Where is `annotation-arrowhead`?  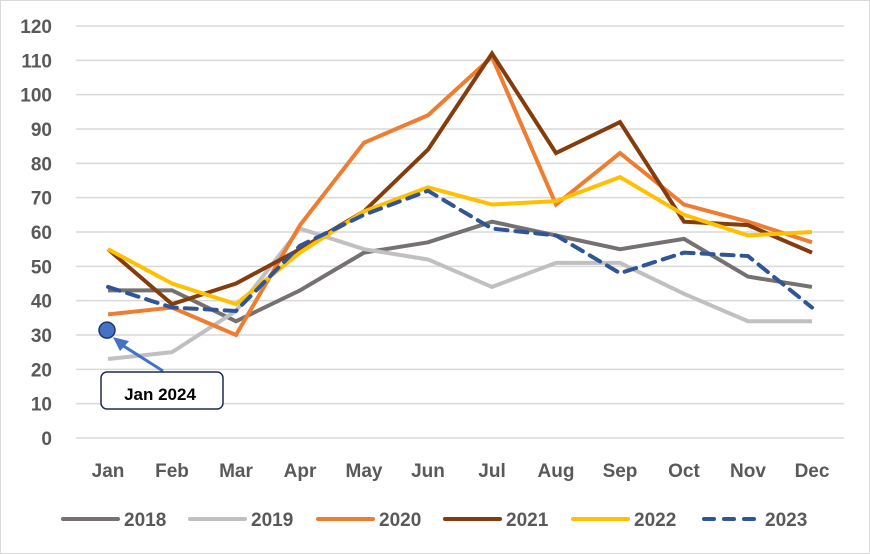 annotation-arrowhead is located at coordinates (121, 344).